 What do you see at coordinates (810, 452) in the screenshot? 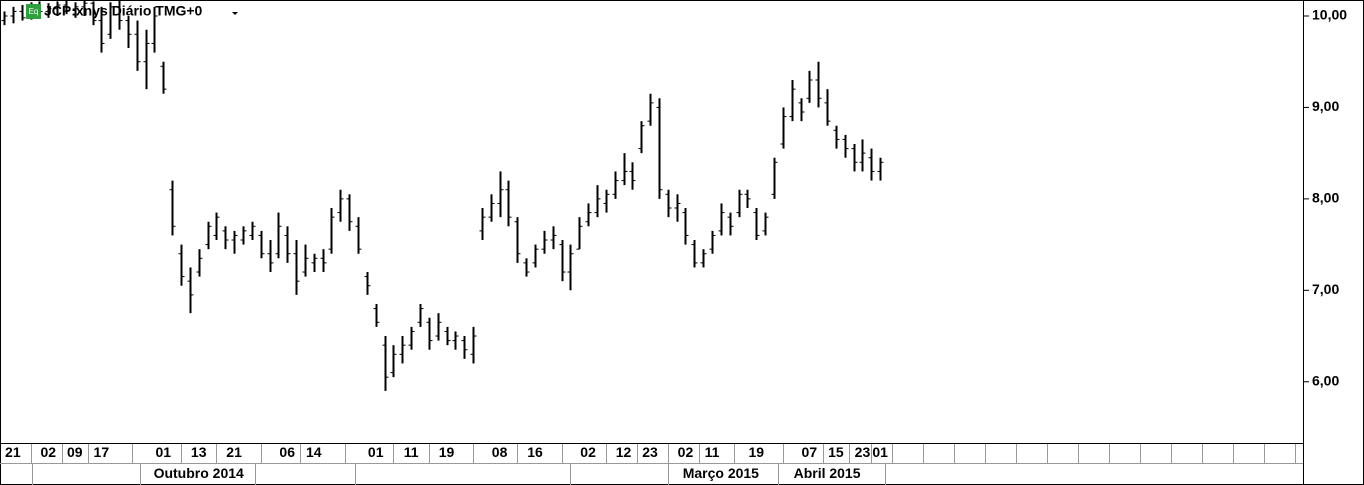
I see `x-tick-label: 07` at bounding box center [810, 452].